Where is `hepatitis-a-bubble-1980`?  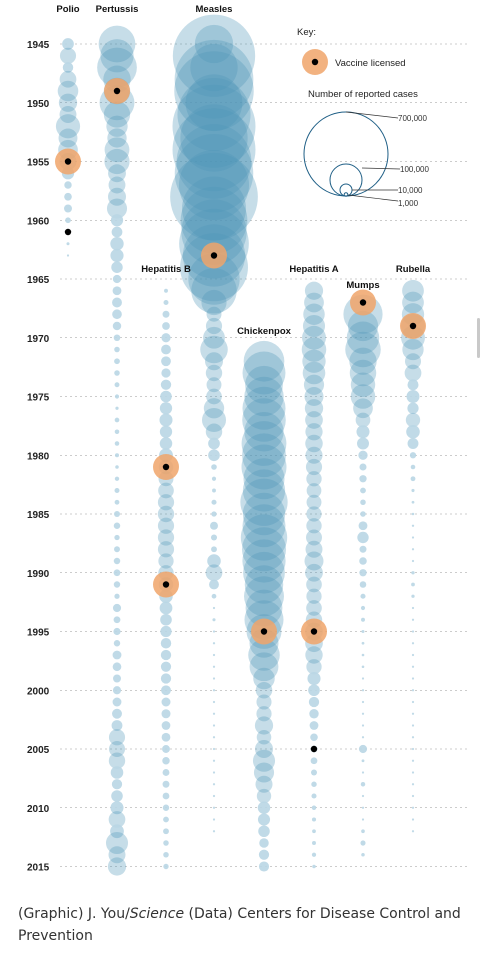
hepatitis-a-bubble-1980 is located at coordinates (314, 455).